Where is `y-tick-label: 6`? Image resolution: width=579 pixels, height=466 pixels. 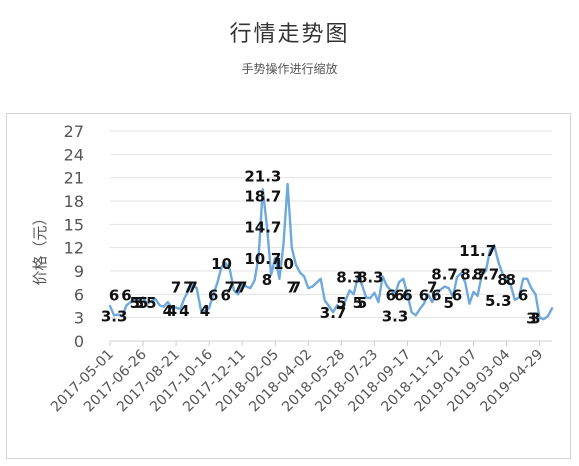
y-tick-label: 6 is located at coordinates (79, 294).